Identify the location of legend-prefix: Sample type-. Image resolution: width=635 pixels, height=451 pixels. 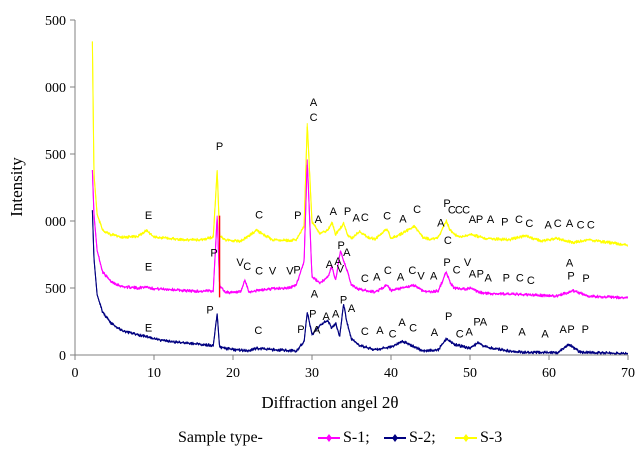
(220, 437).